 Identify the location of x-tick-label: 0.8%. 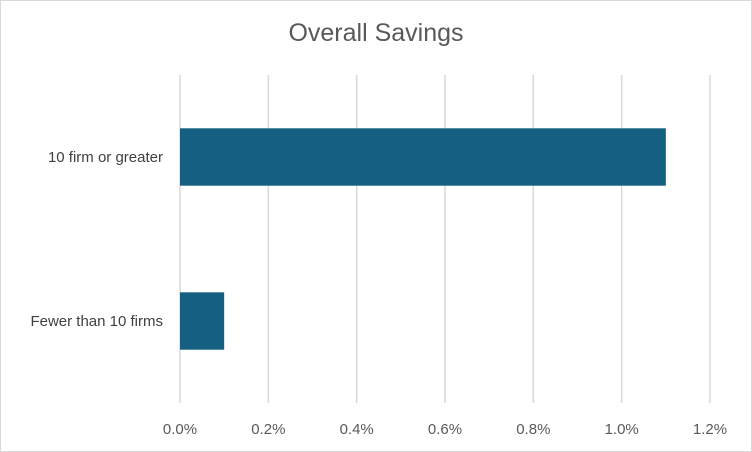
(533, 429).